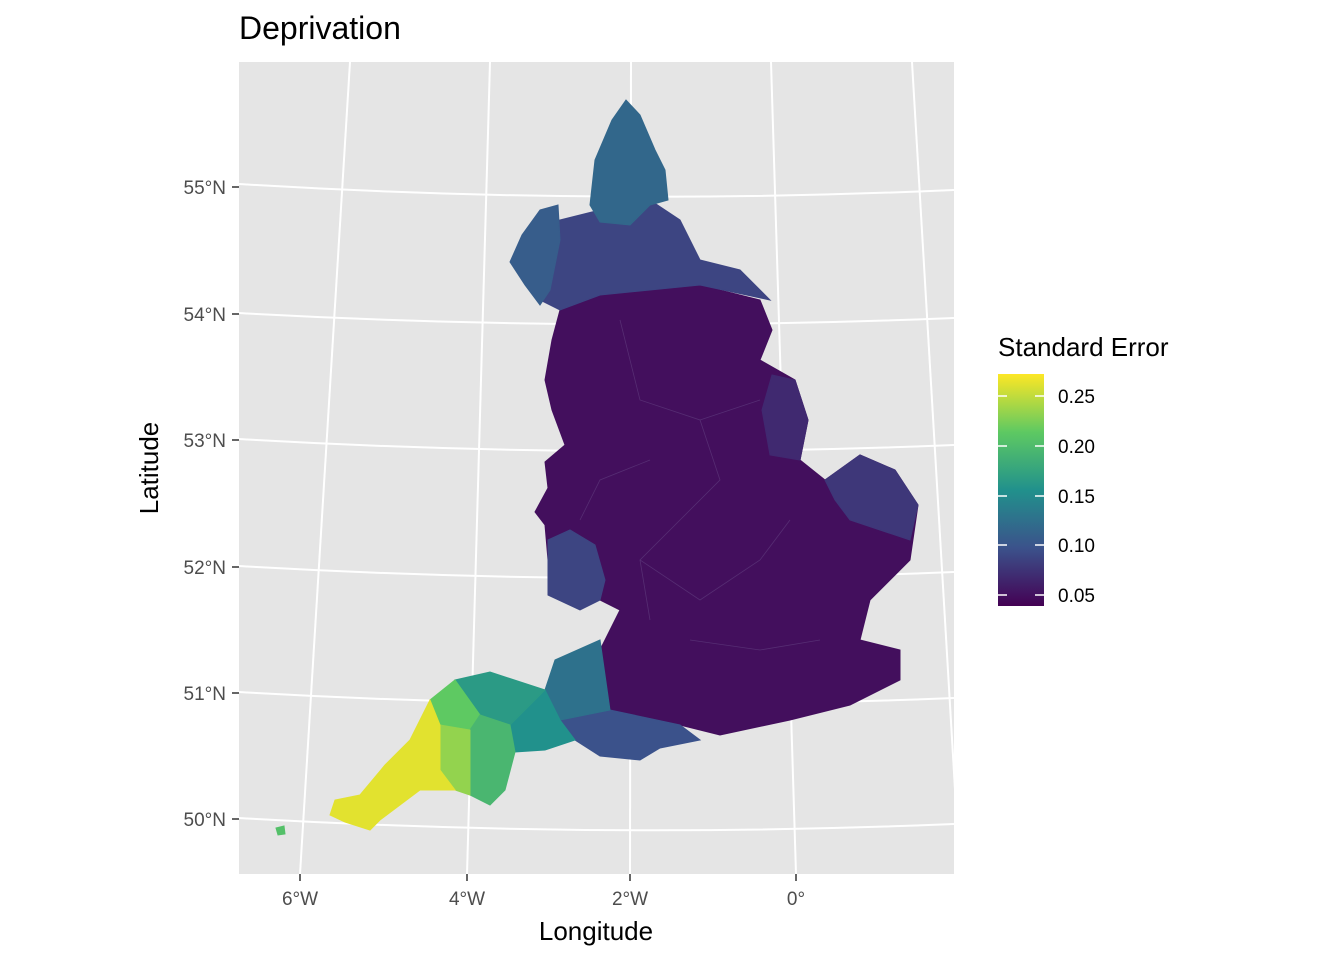 The height and width of the screenshot is (960, 1344). Describe the element at coordinates (630, 899) in the screenshot. I see `x-tick-label: 2°W` at that location.